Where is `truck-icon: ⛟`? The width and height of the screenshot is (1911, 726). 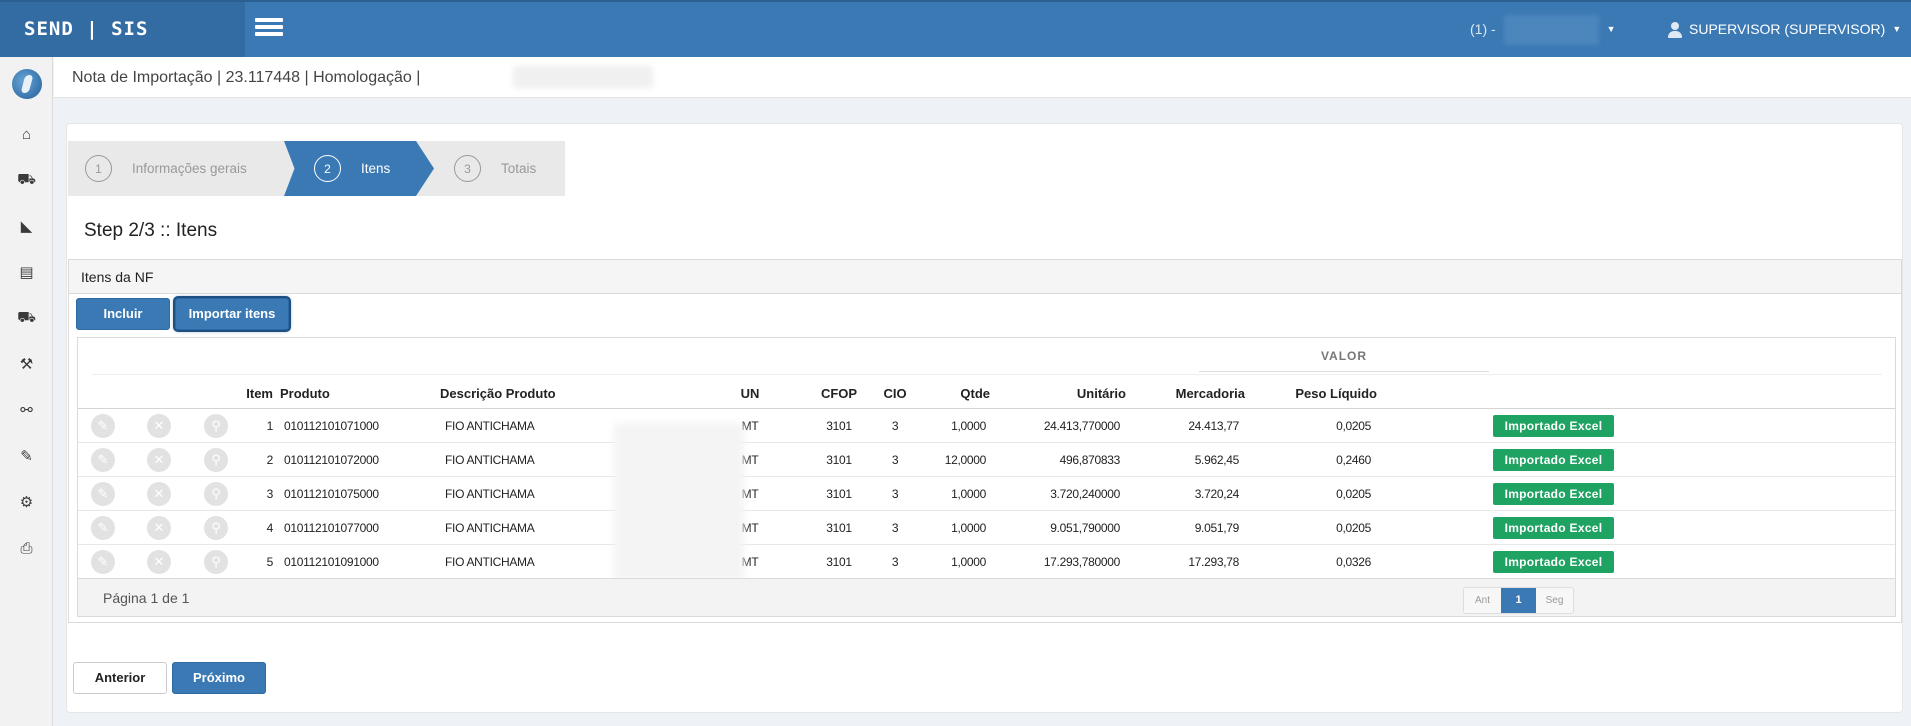
truck-icon: ⛟ is located at coordinates (26, 179).